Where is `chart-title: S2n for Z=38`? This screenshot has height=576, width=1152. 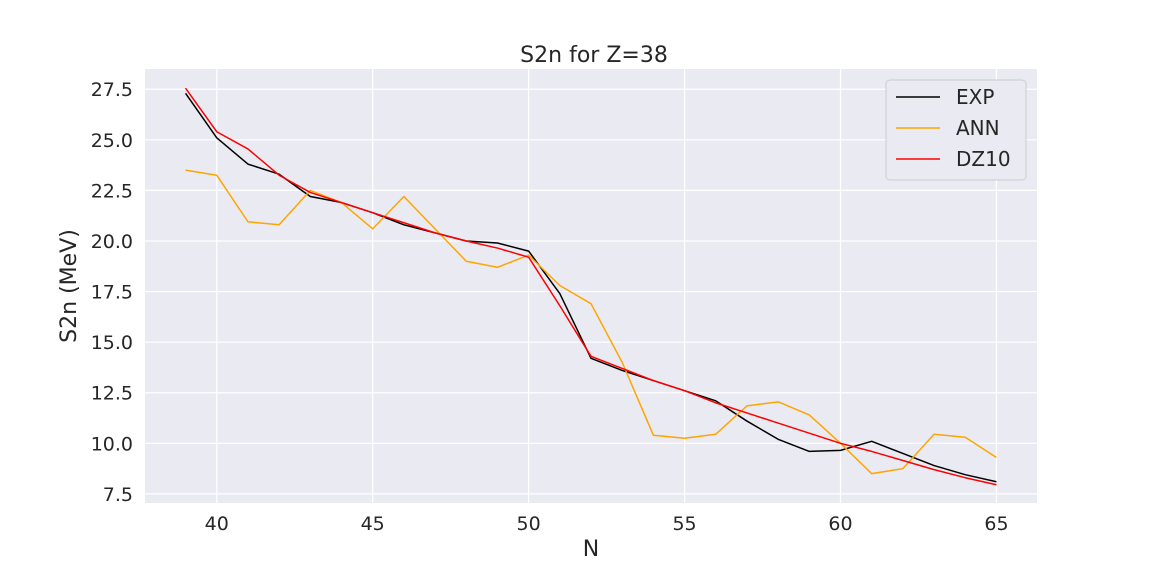
chart-title: S2n for Z=38 is located at coordinates (594, 55).